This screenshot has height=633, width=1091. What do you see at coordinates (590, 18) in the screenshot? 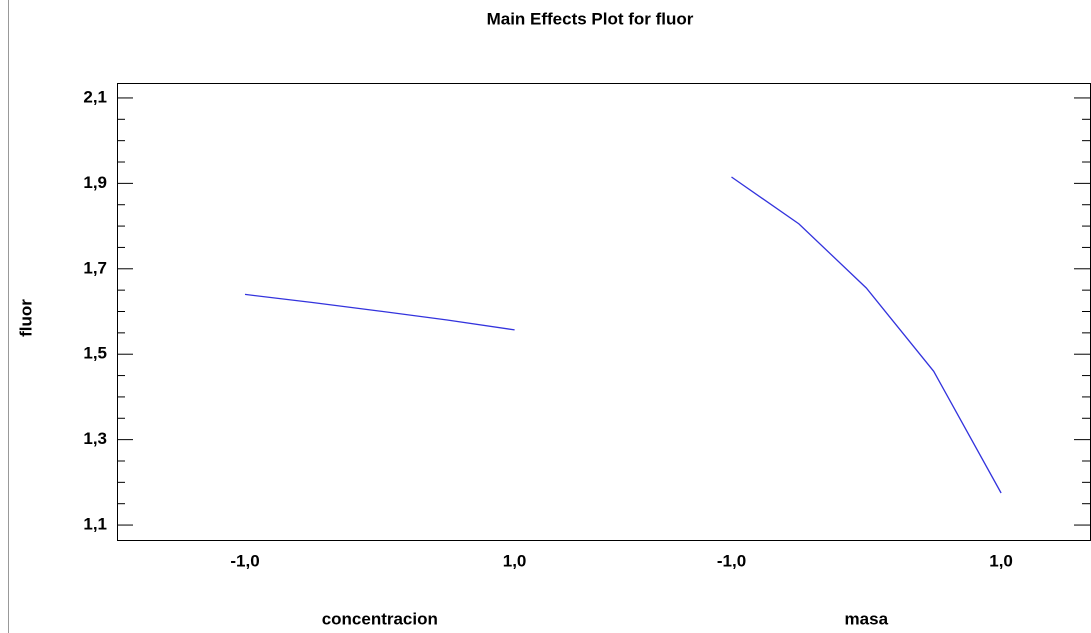
I see `chart-title: Main Effects Plot for fluor` at bounding box center [590, 18].